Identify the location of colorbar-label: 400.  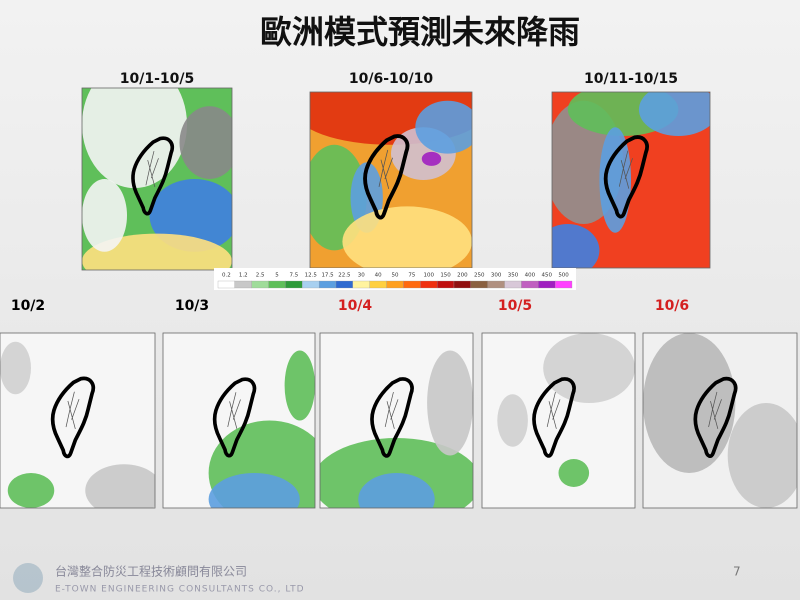
(530, 276).